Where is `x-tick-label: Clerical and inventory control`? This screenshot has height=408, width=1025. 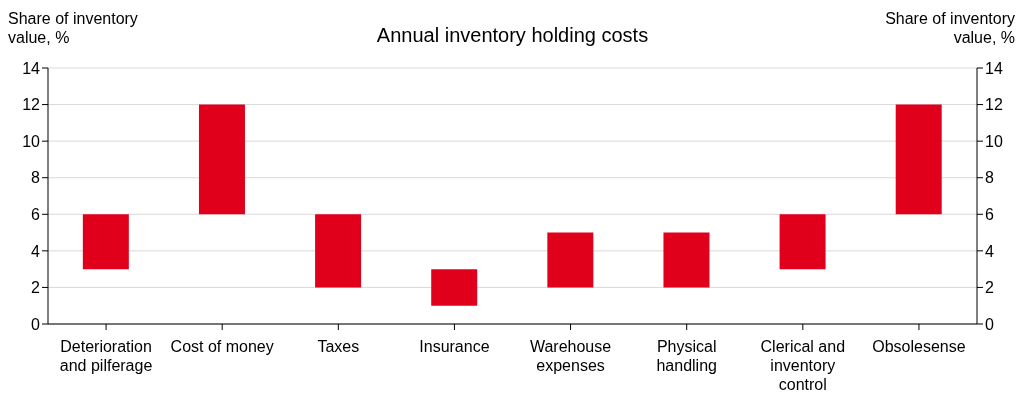
x-tick-label: Clerical and inventory control is located at coordinates (803, 365).